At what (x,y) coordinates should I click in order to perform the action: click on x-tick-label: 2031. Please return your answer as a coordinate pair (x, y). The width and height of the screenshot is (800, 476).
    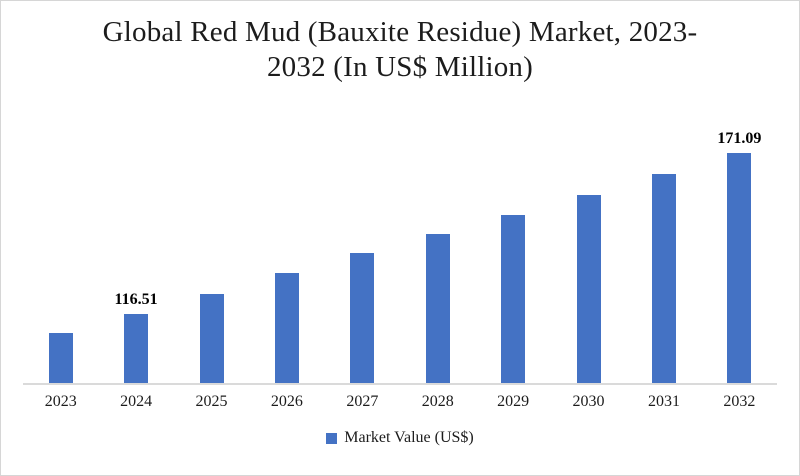
    Looking at the image, I should click on (663, 401).